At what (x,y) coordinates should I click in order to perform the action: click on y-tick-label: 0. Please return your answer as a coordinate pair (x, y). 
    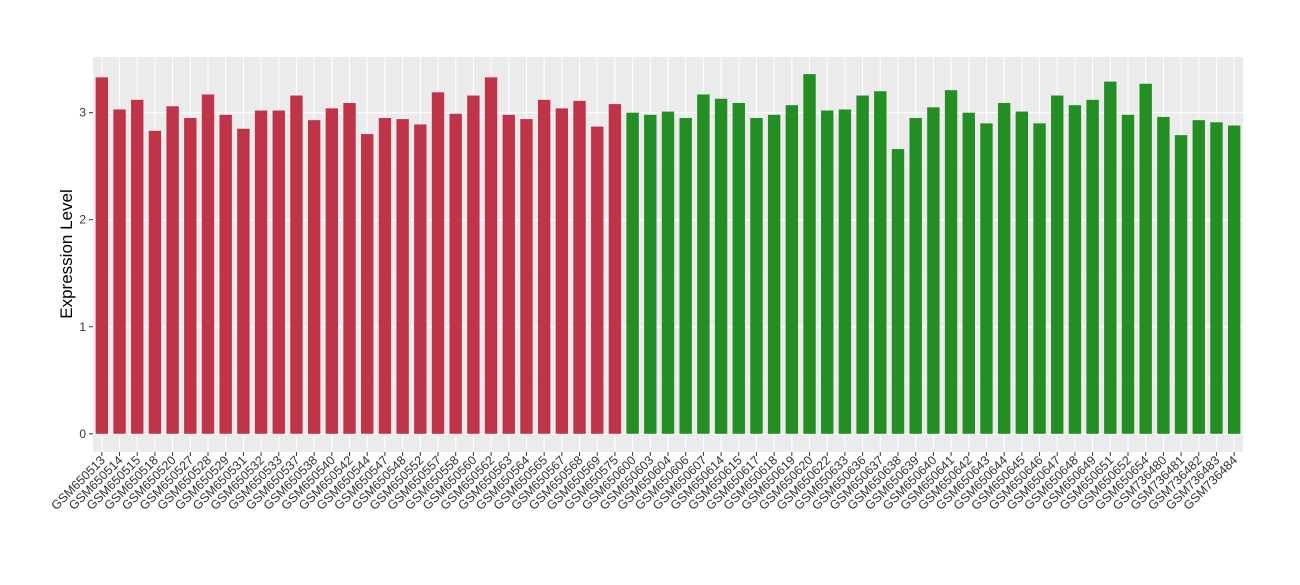
    Looking at the image, I should click on (82, 434).